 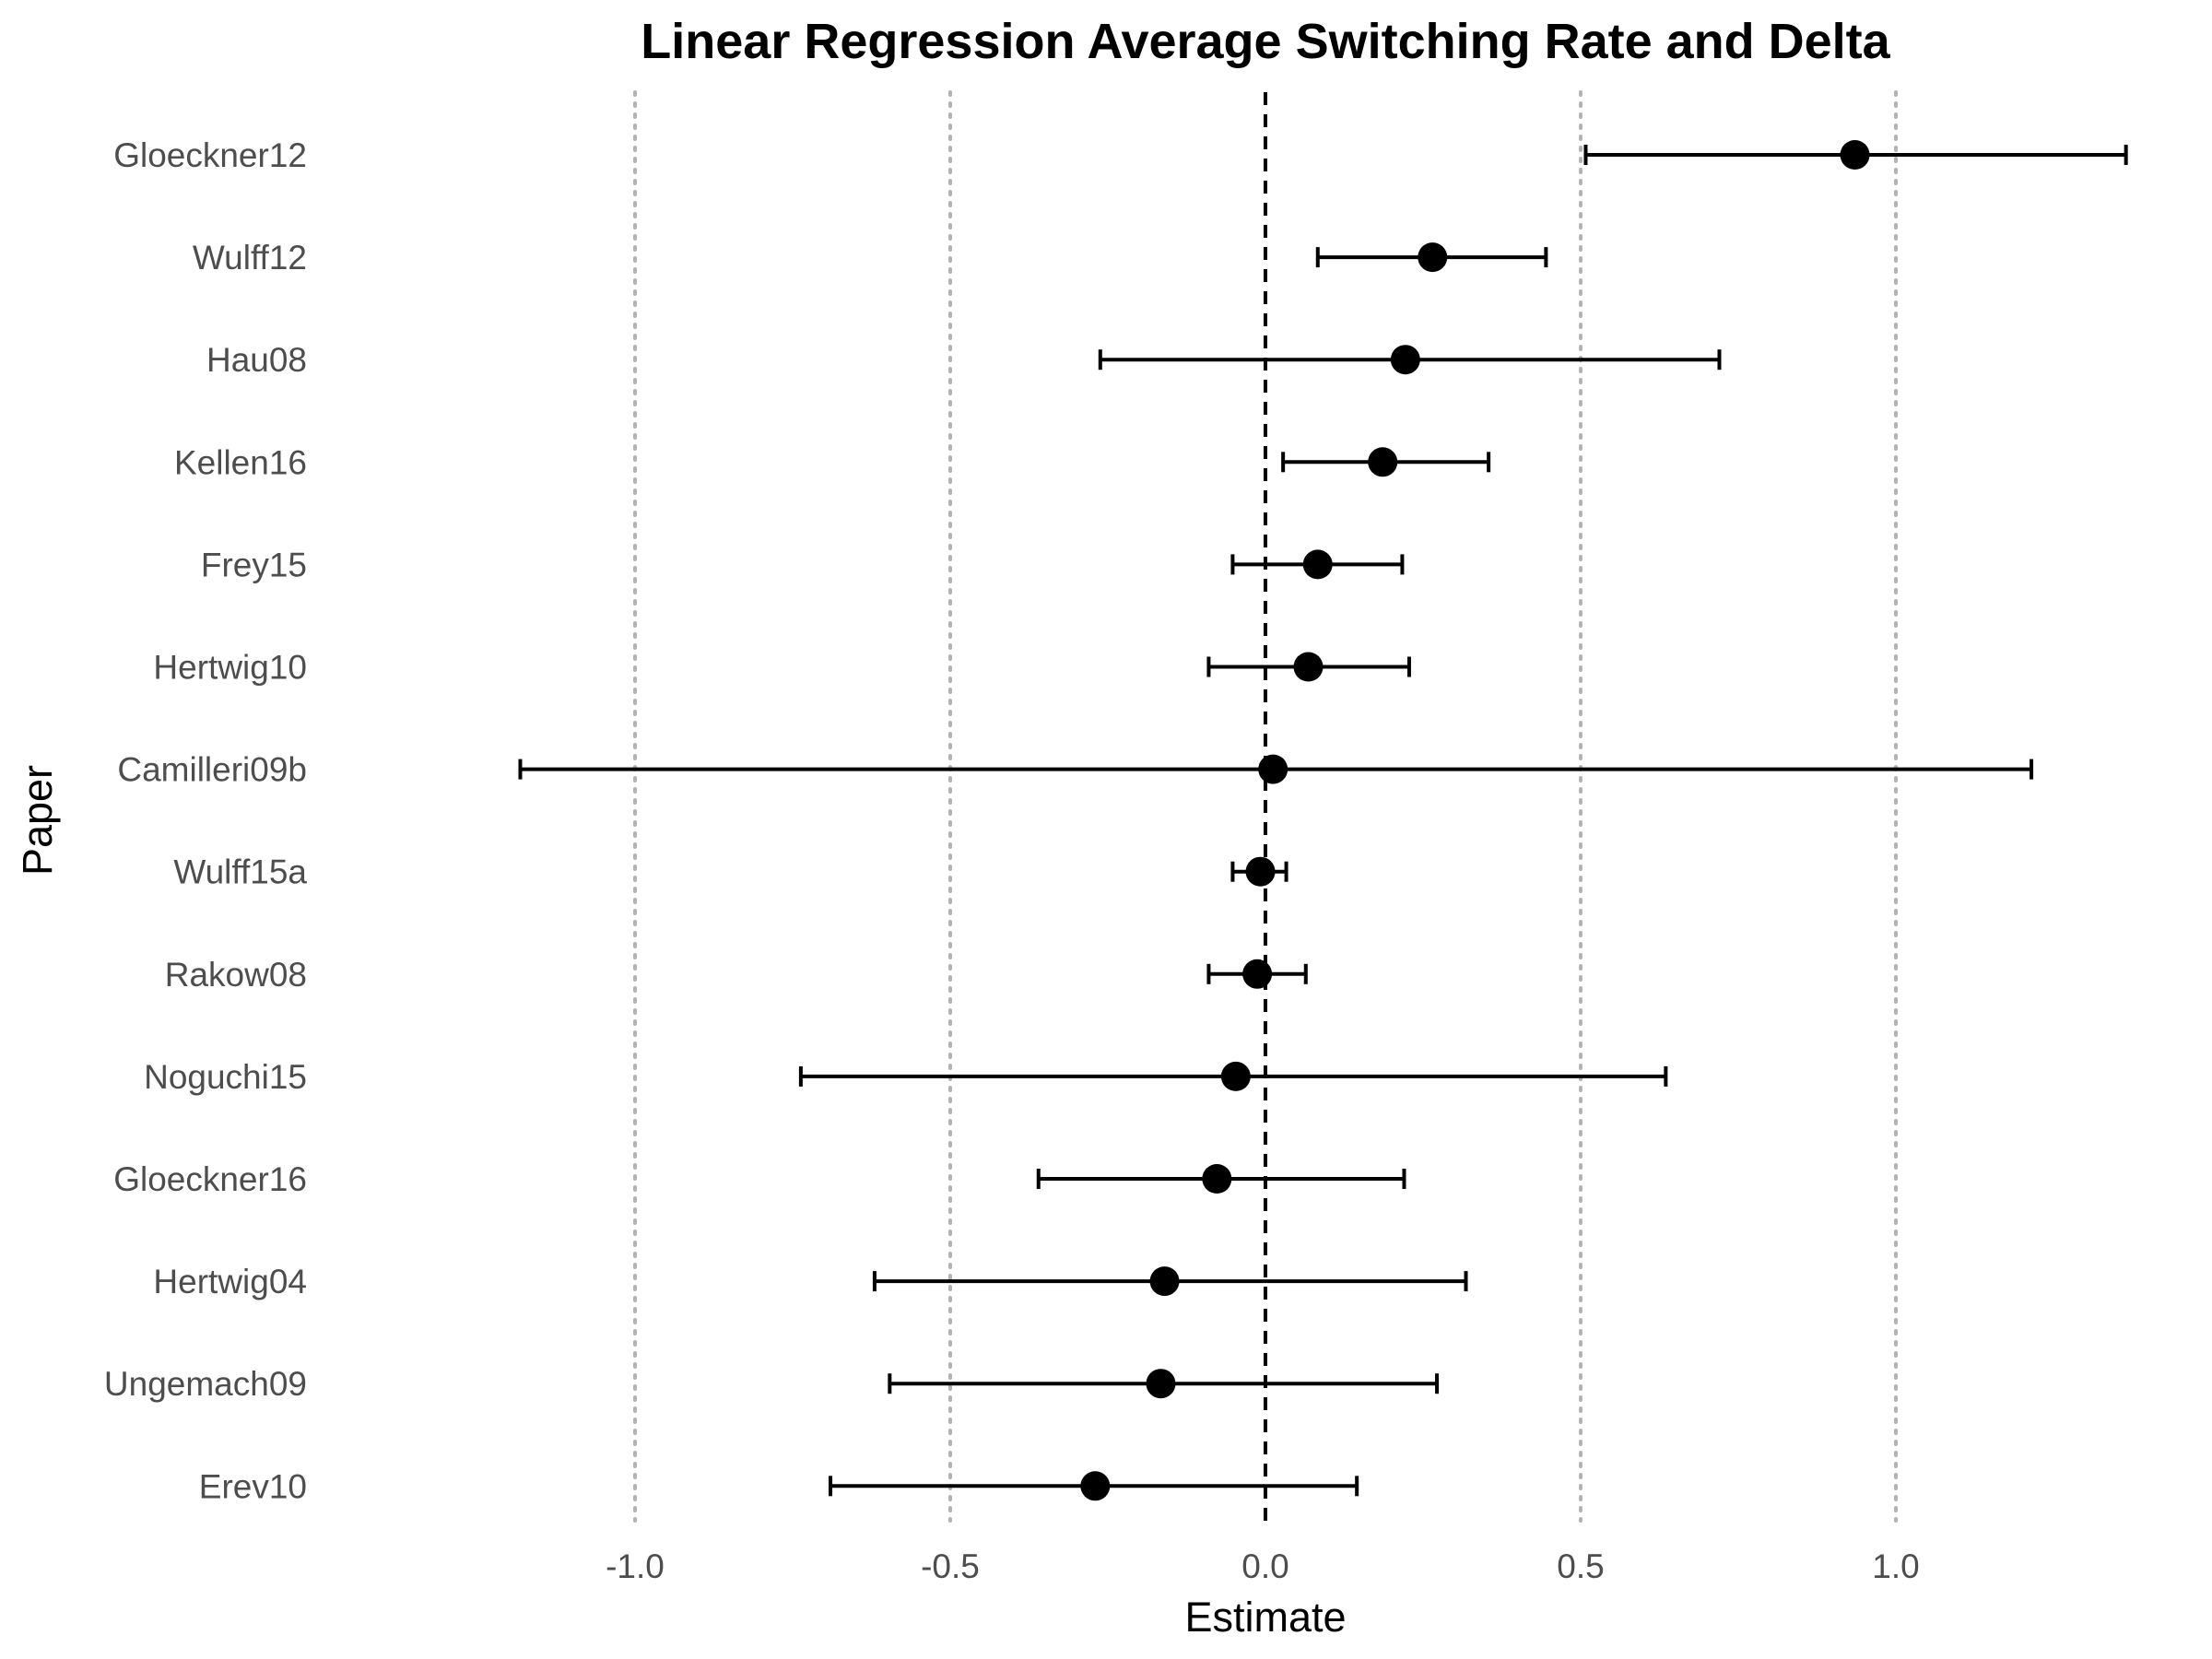 I want to click on y-tick-label: Rakow08, so click(x=236, y=975).